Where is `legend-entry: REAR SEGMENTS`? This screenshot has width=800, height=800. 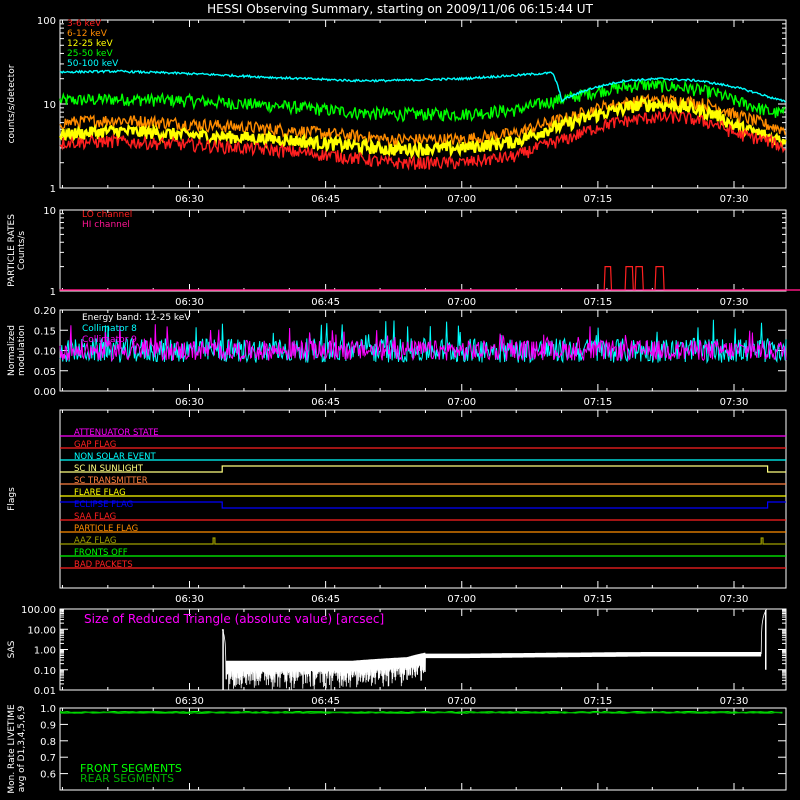
legend-entry: REAR SEGMENTS is located at coordinates (127, 778).